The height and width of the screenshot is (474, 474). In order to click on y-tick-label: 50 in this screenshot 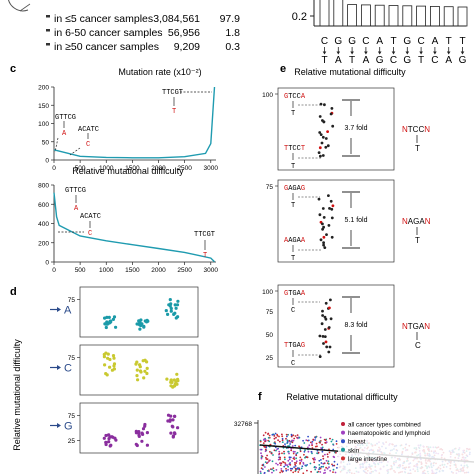, I will do `click(46, 142)`.